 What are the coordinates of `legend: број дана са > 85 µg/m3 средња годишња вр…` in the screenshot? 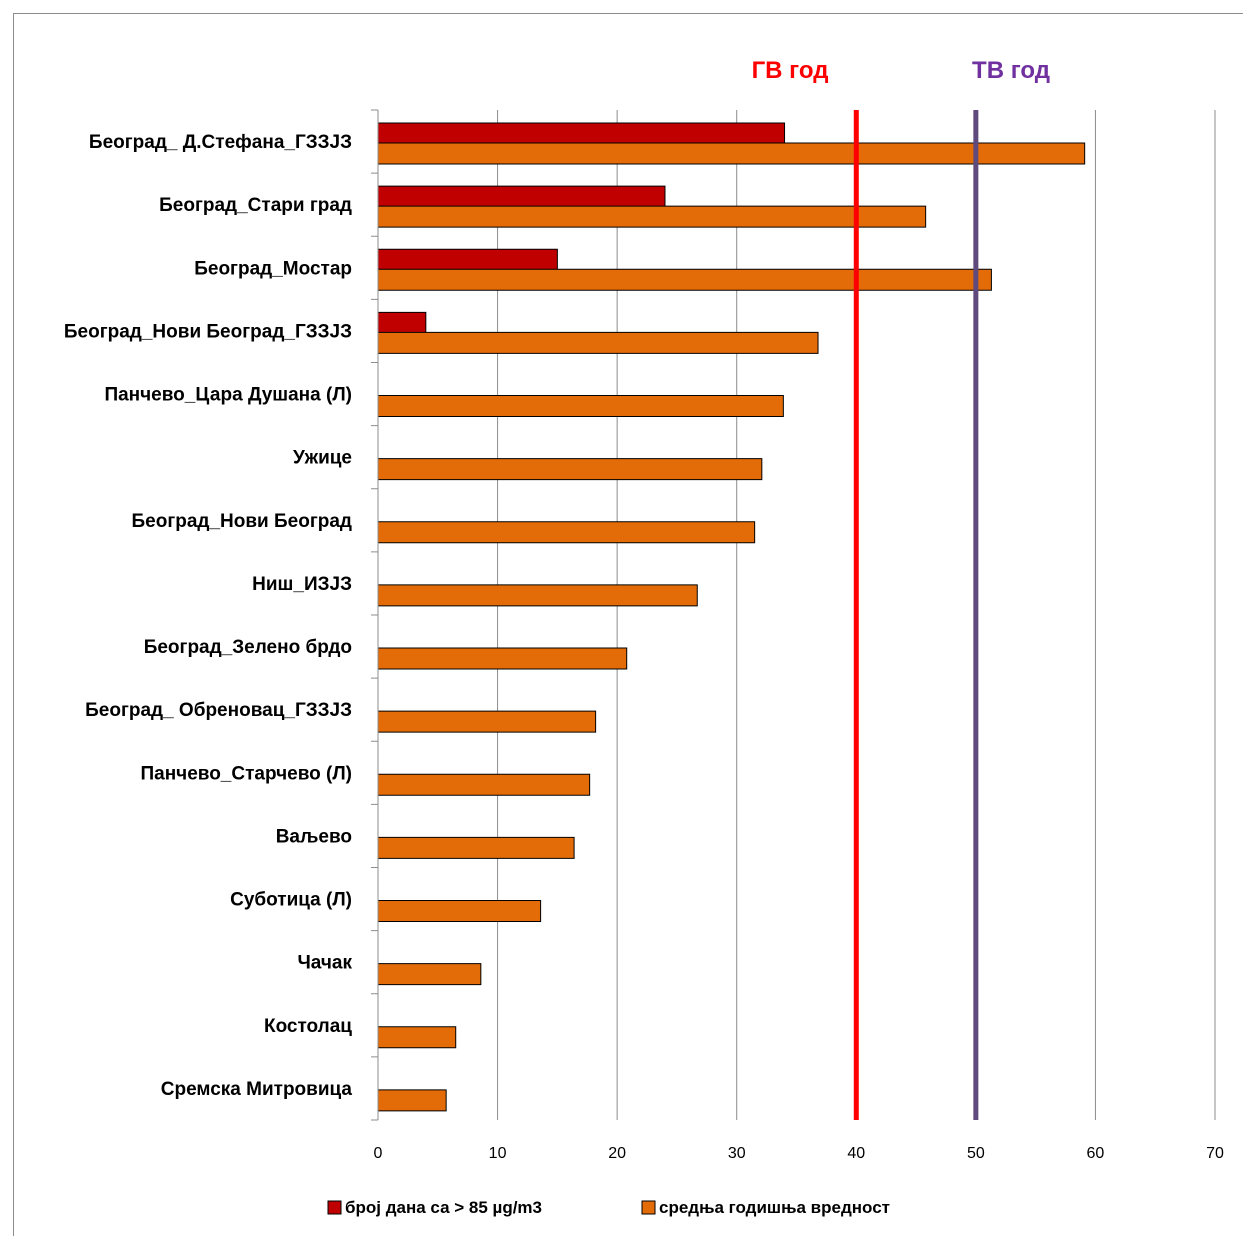 It's located at (608, 1207).